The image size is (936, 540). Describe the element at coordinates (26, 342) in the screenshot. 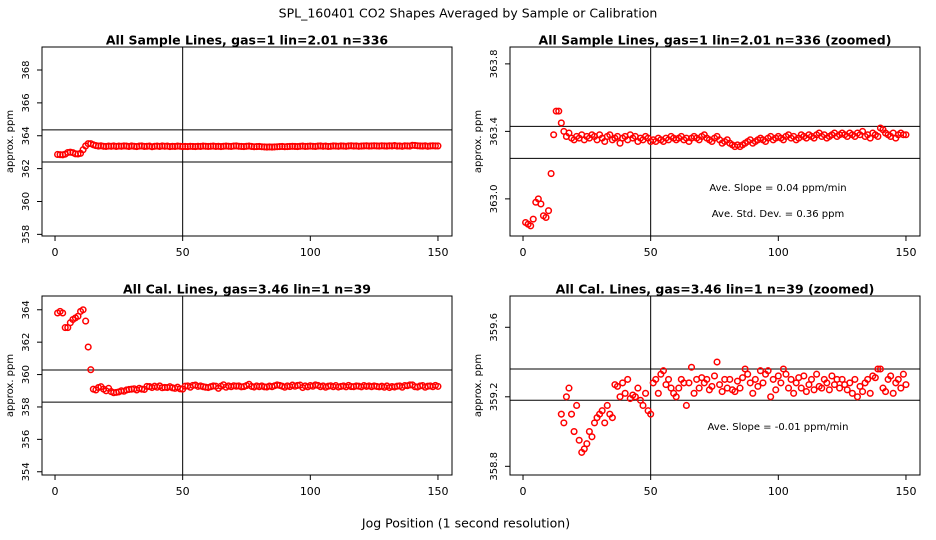

I see `y-tick-label: 362` at that location.